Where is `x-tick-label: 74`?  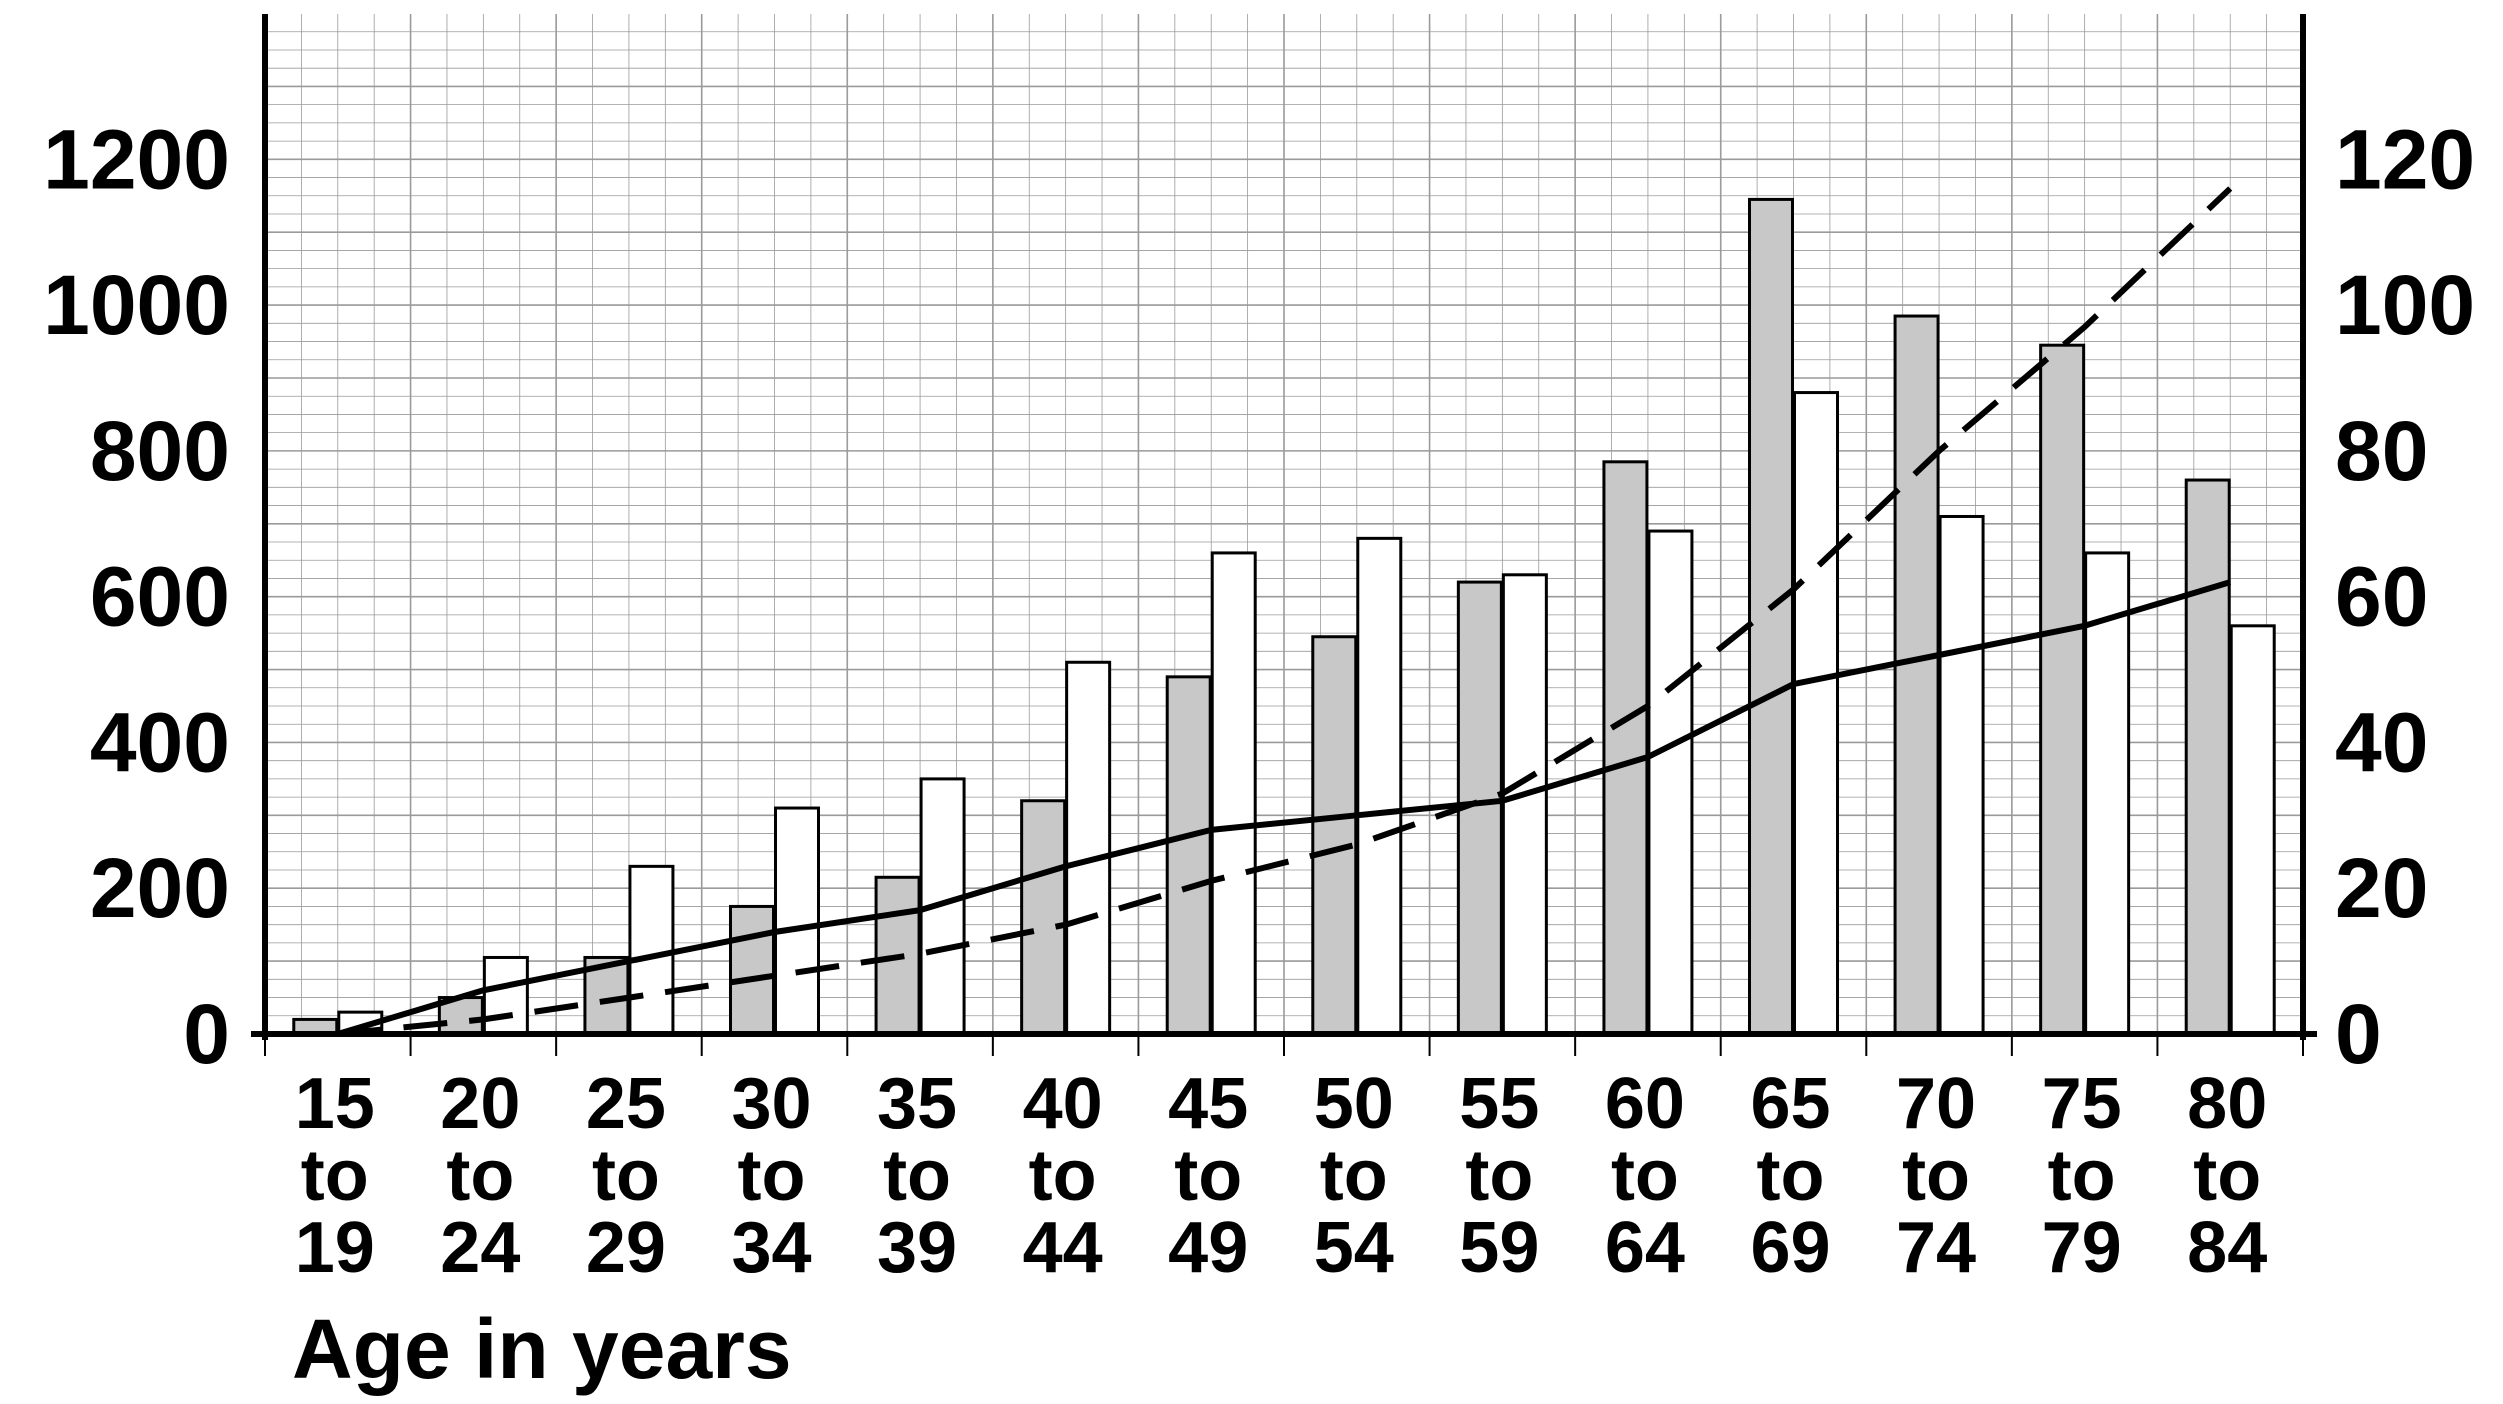 x-tick-label: 74 is located at coordinates (1936, 1248).